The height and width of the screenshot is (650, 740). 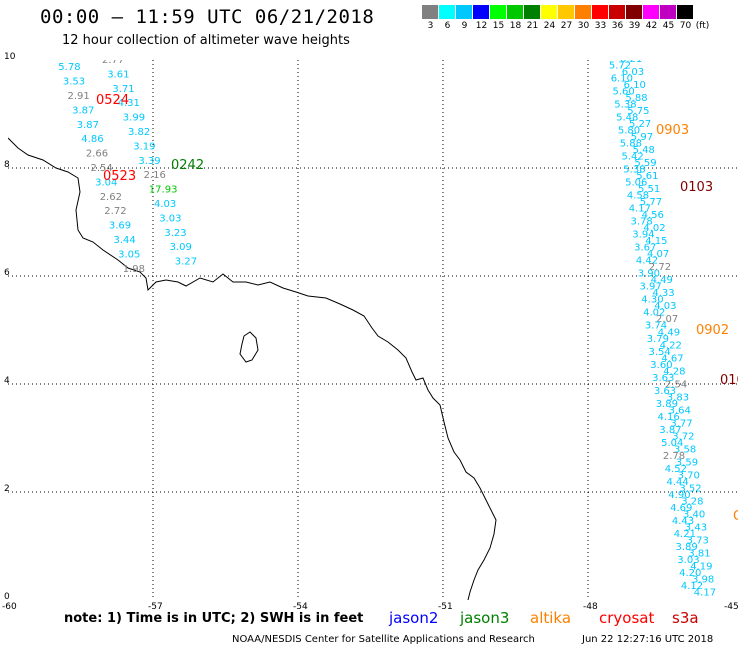 I want to click on wave-height-value: 4.15, so click(x=656, y=241).